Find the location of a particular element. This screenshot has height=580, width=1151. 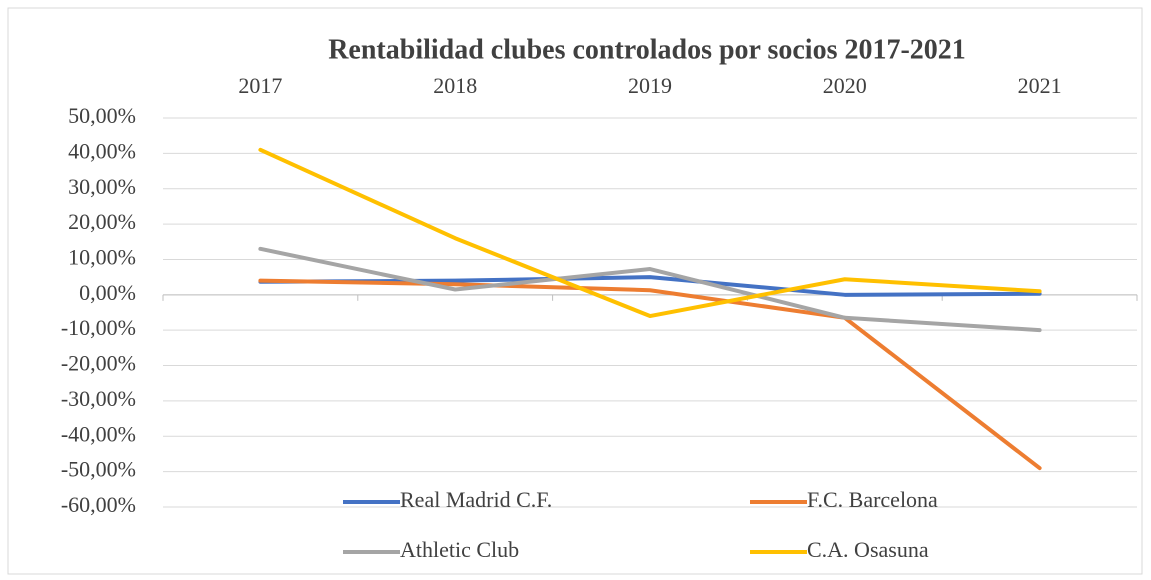

y-tick-label: 30,00% is located at coordinates (102, 186).